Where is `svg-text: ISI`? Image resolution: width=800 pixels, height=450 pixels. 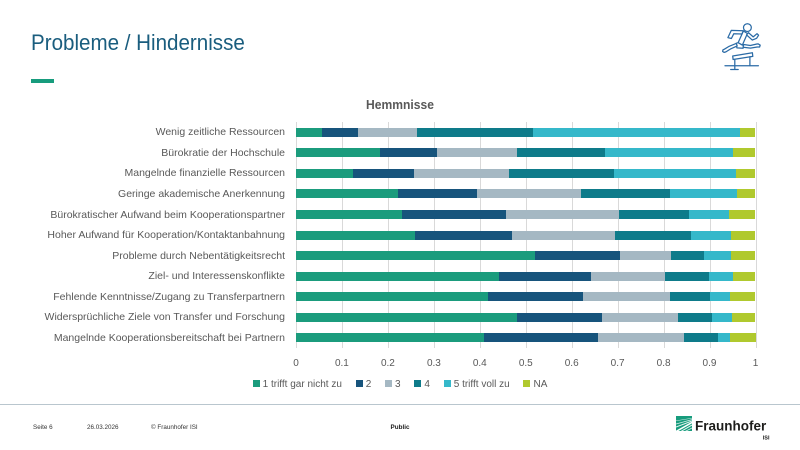 svg-text: ISI is located at coordinates (766, 439).